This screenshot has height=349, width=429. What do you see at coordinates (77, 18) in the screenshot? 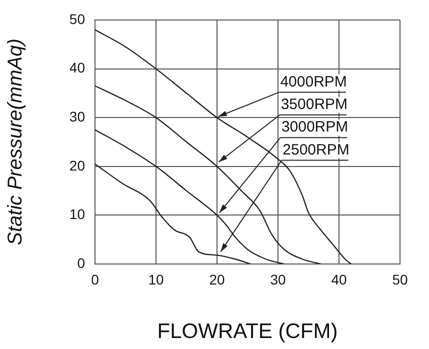
I see `y-tick-label: 50` at bounding box center [77, 18].